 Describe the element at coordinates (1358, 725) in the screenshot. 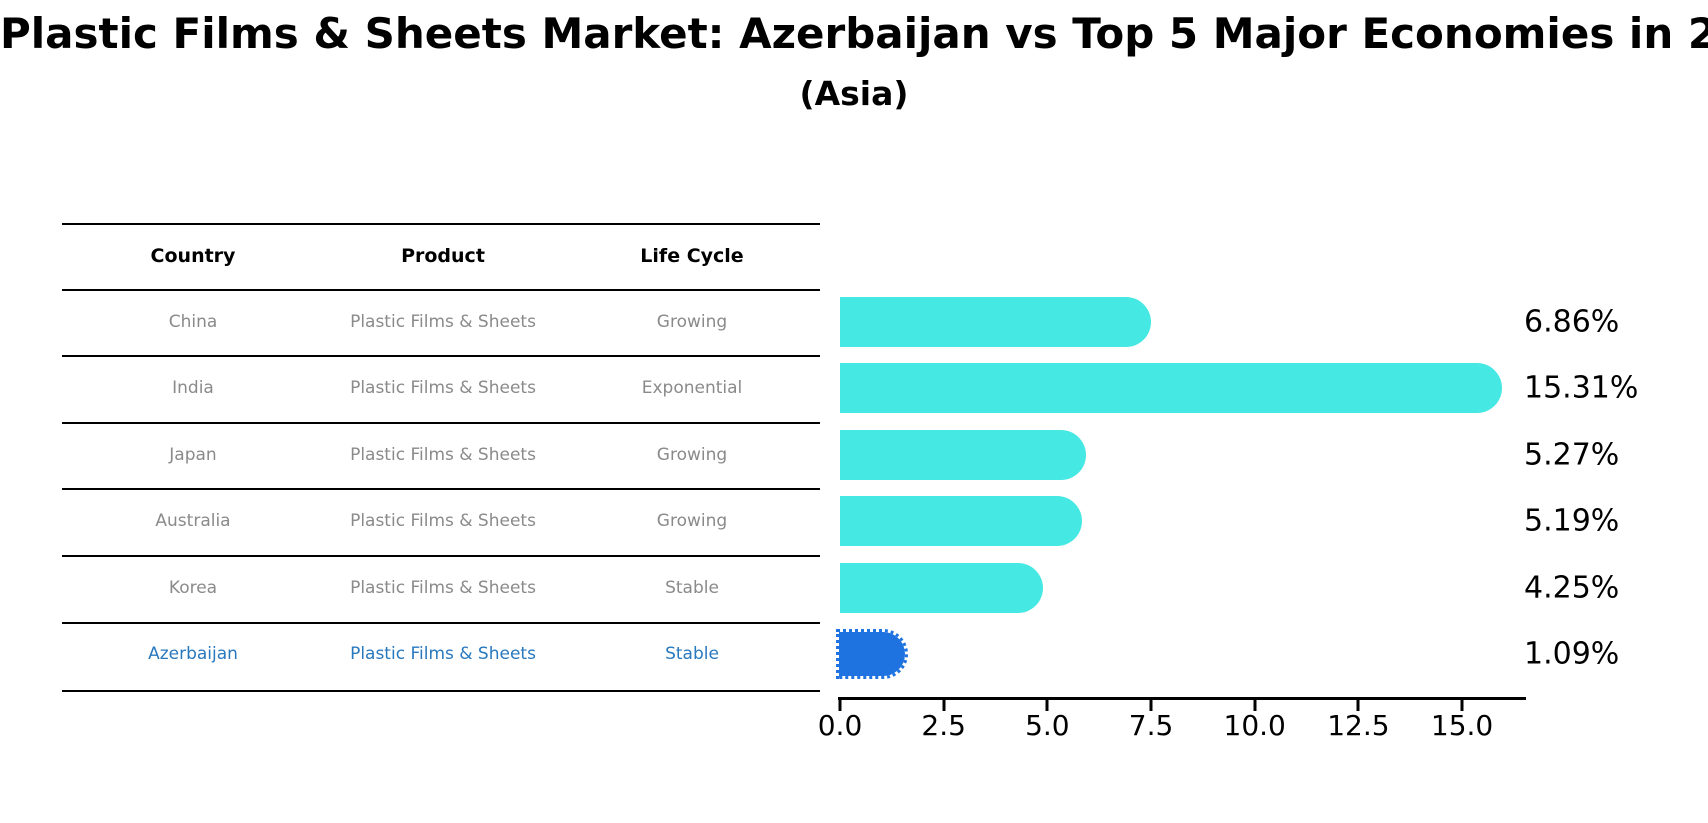

I see `x-tick-label: 12.5` at that location.